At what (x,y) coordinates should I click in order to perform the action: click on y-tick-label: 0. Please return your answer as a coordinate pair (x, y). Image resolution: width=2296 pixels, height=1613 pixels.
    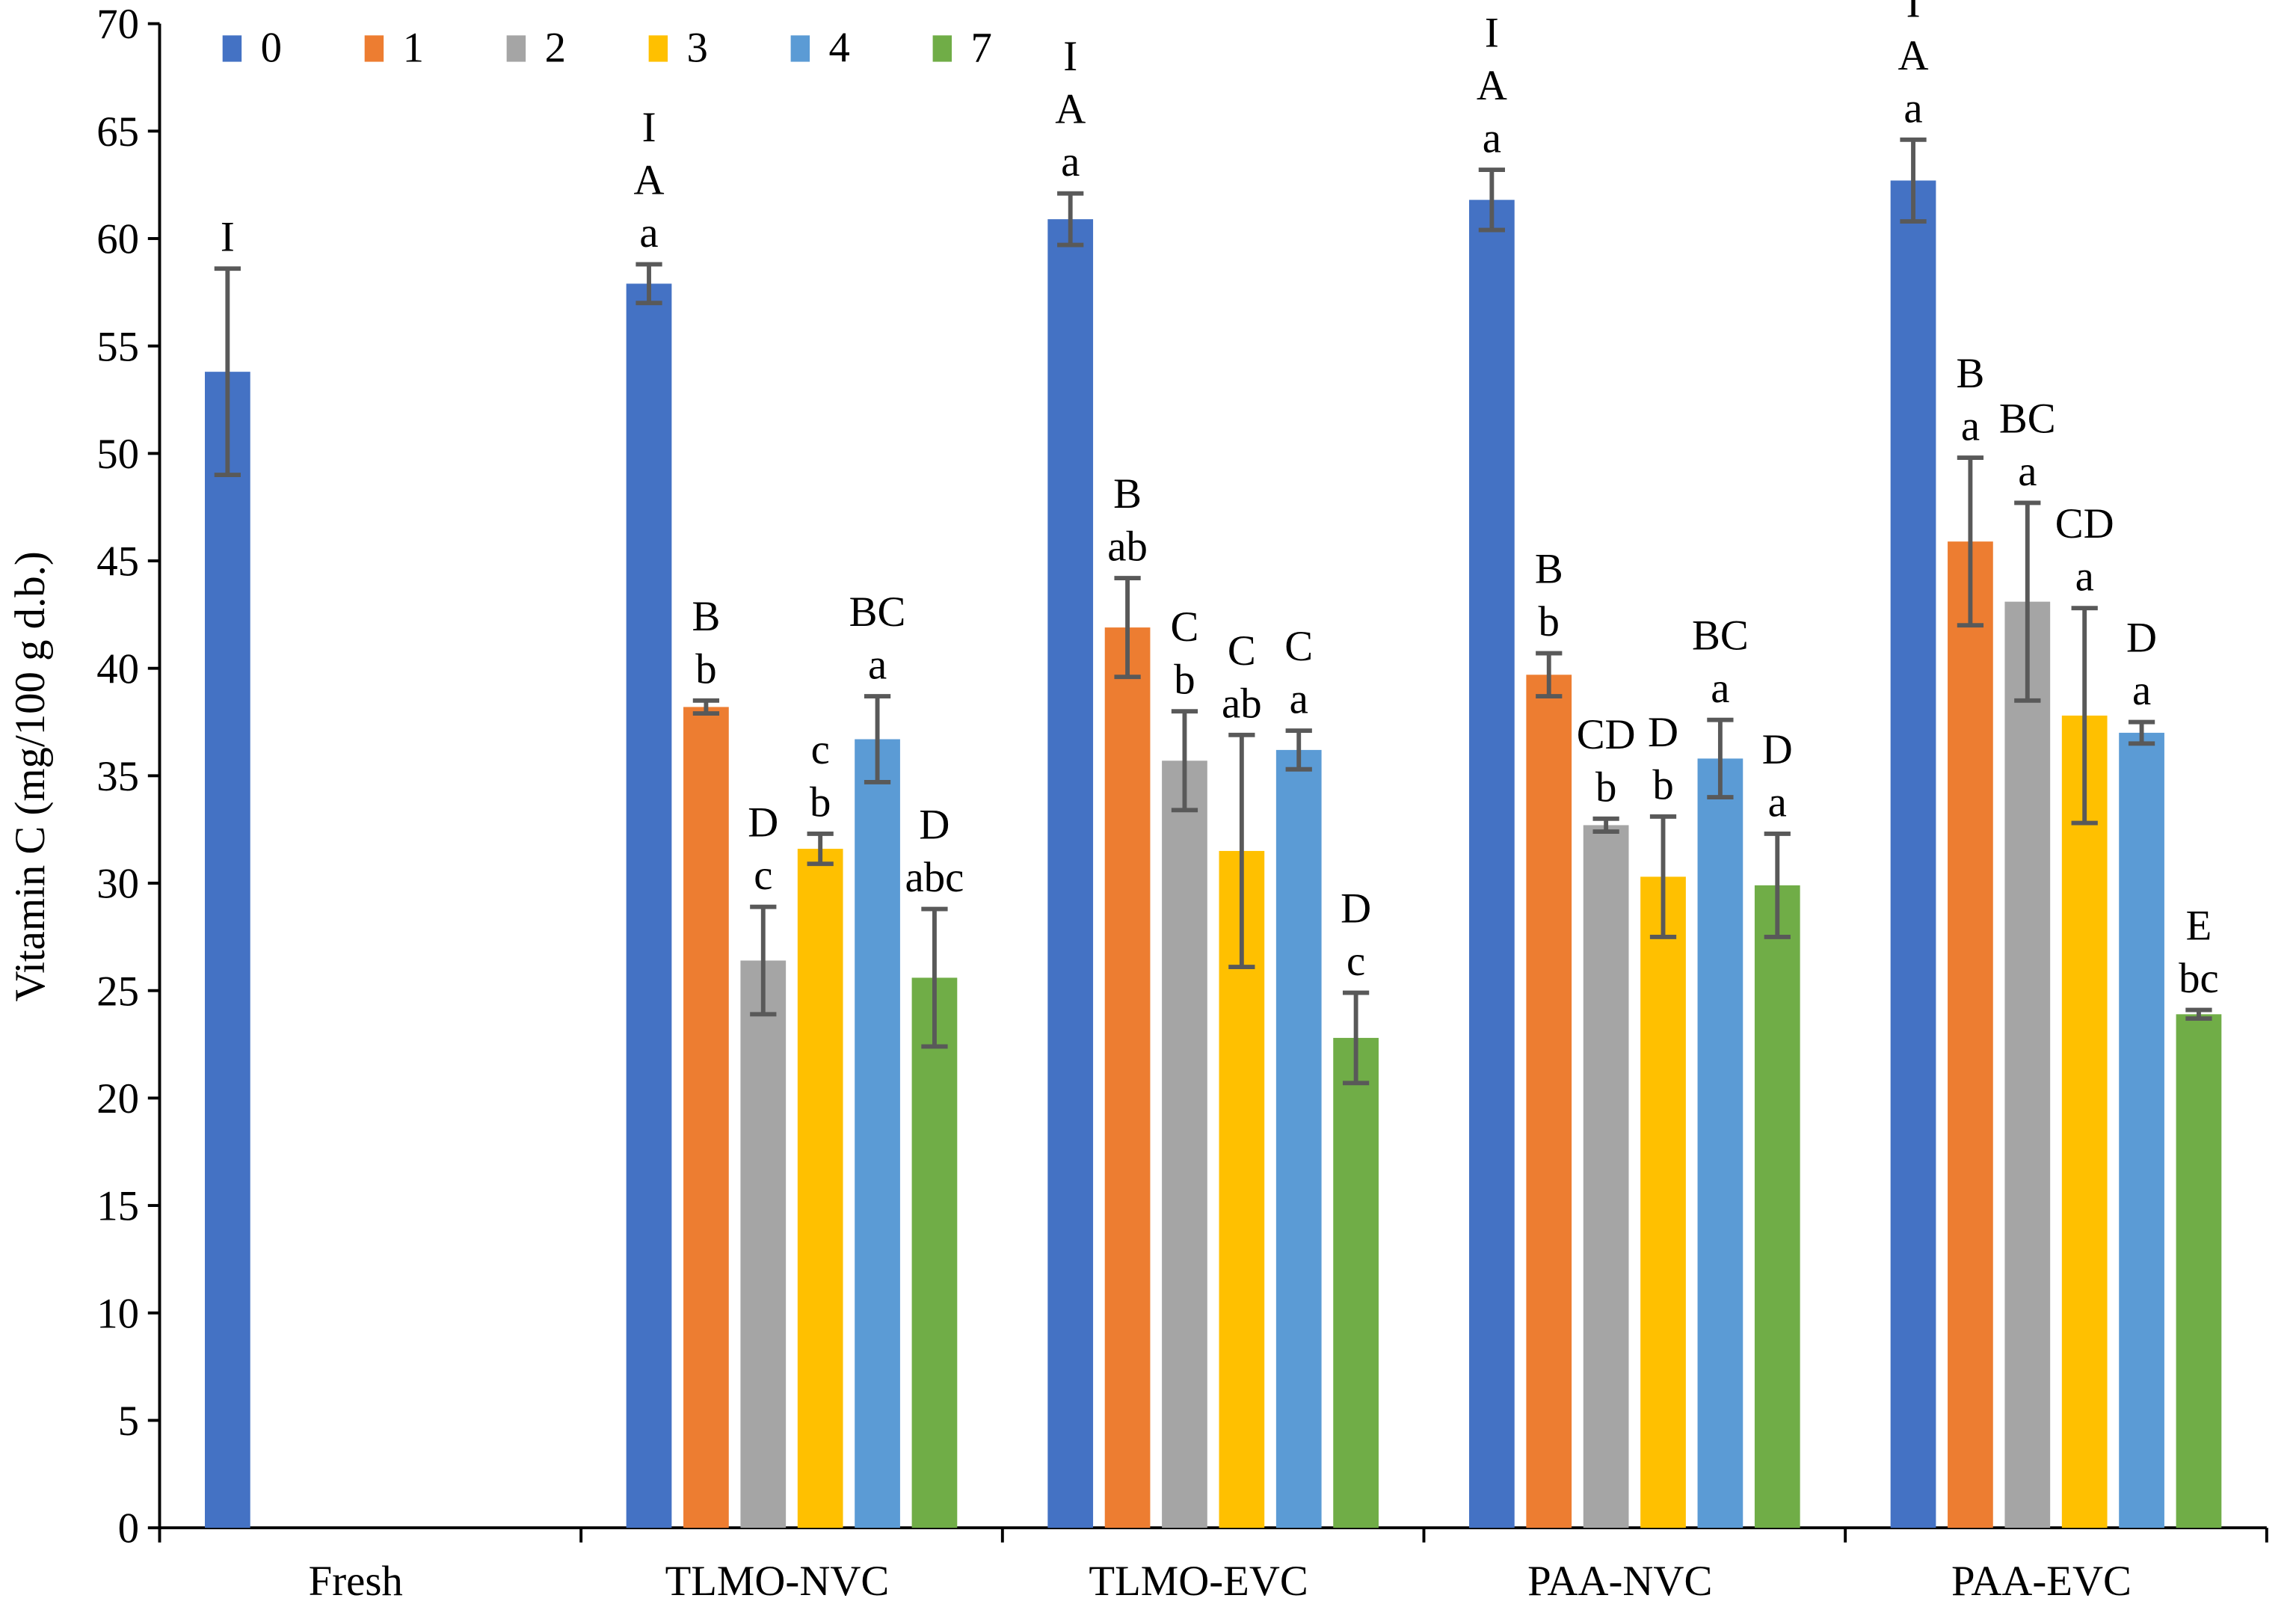
    Looking at the image, I should click on (128, 1528).